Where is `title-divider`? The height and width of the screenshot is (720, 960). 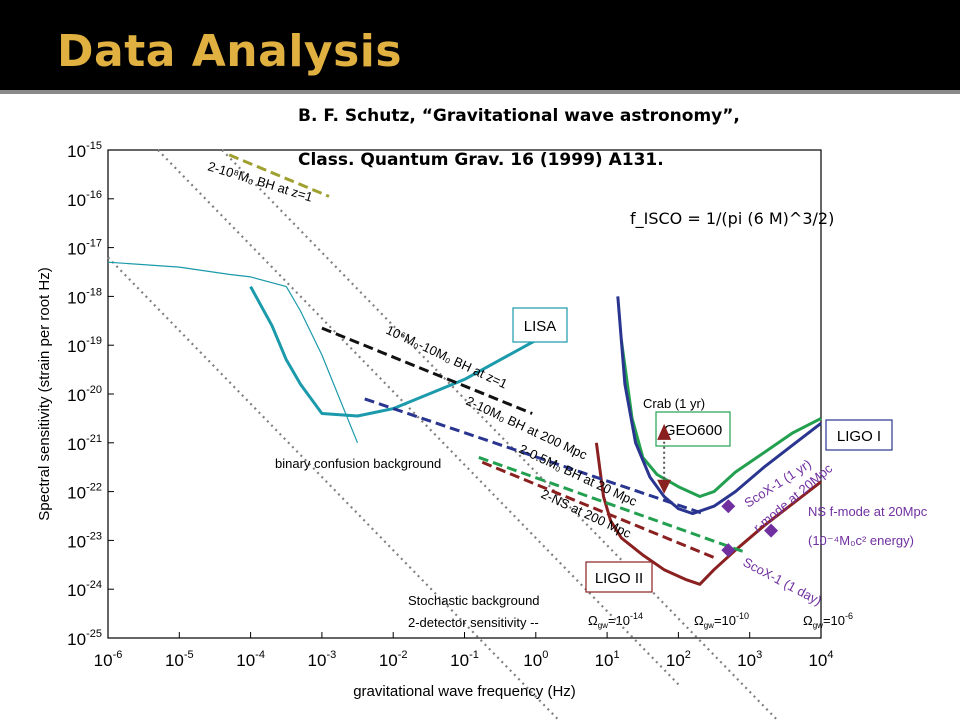
title-divider is located at coordinates (480, 92).